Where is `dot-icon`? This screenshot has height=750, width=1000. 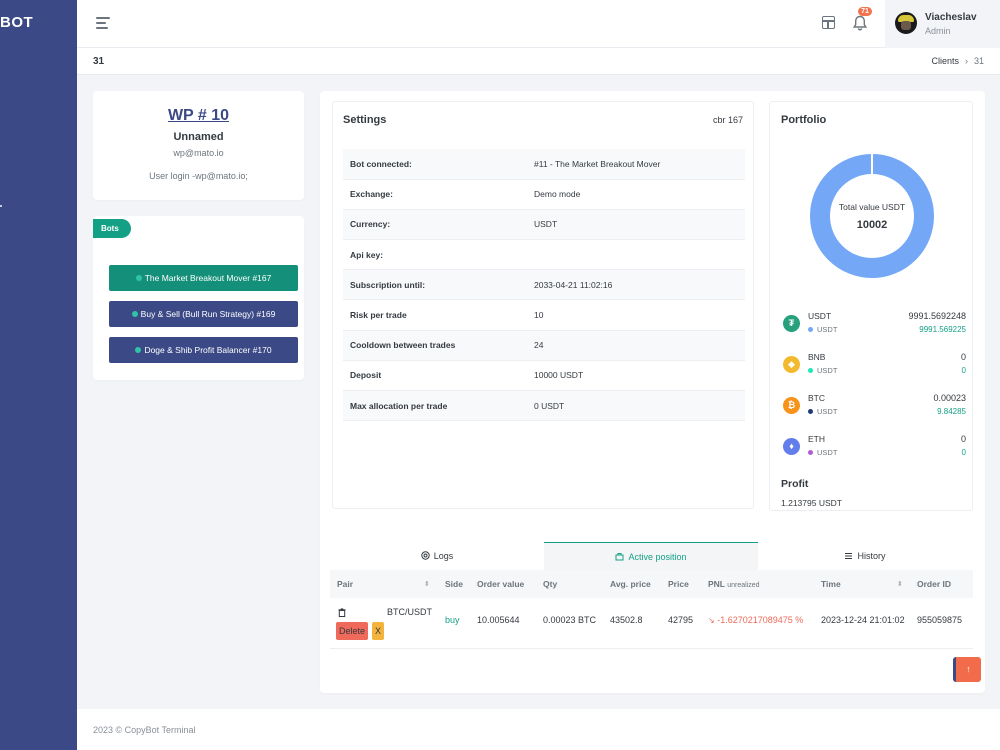 dot-icon is located at coordinates (810, 329).